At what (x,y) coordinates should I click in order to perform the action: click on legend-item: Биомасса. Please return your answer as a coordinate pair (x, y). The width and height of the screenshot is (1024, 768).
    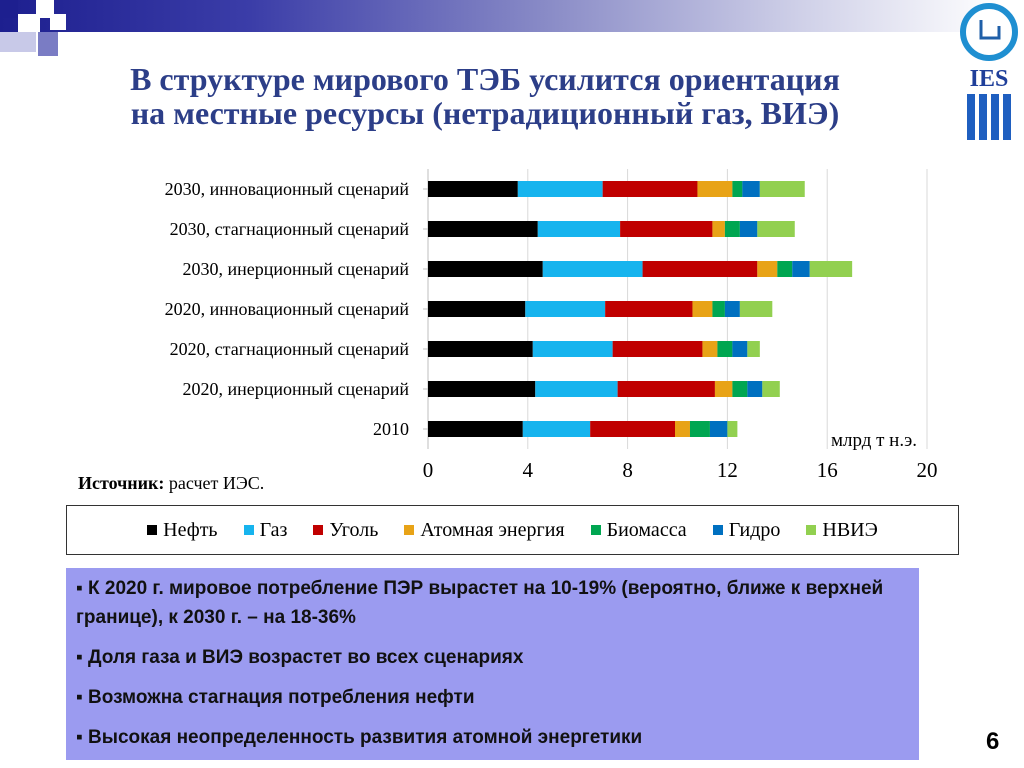
    Looking at the image, I should click on (638, 530).